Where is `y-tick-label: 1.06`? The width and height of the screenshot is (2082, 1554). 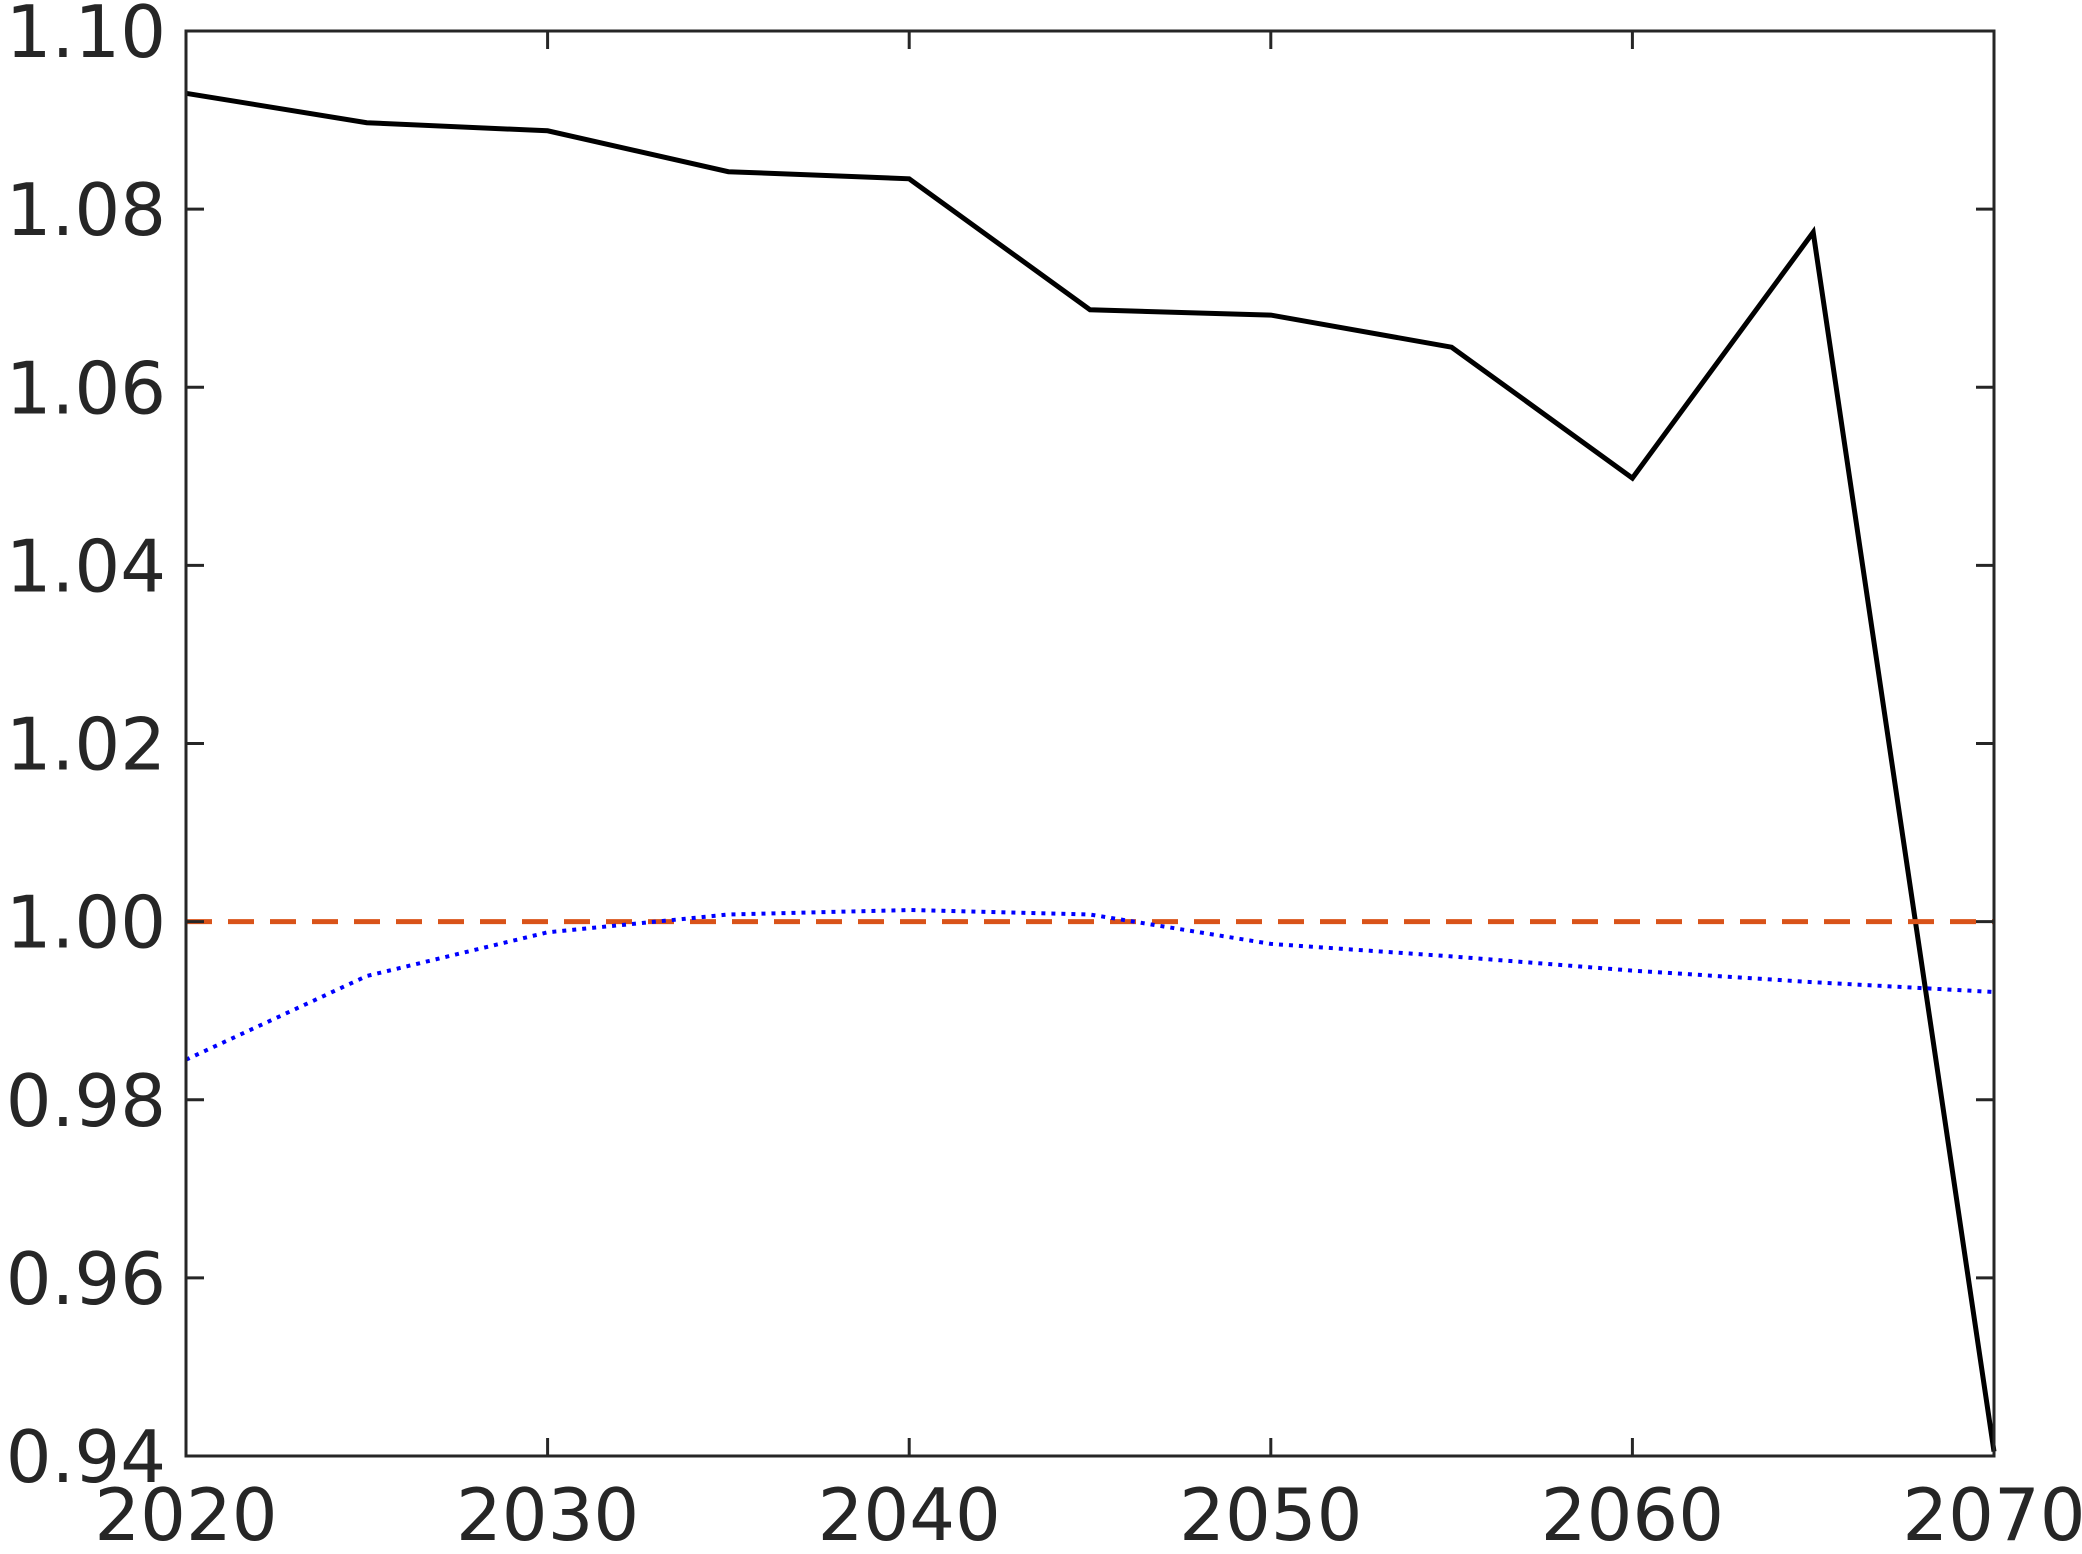 y-tick-label: 1.06 is located at coordinates (86, 388).